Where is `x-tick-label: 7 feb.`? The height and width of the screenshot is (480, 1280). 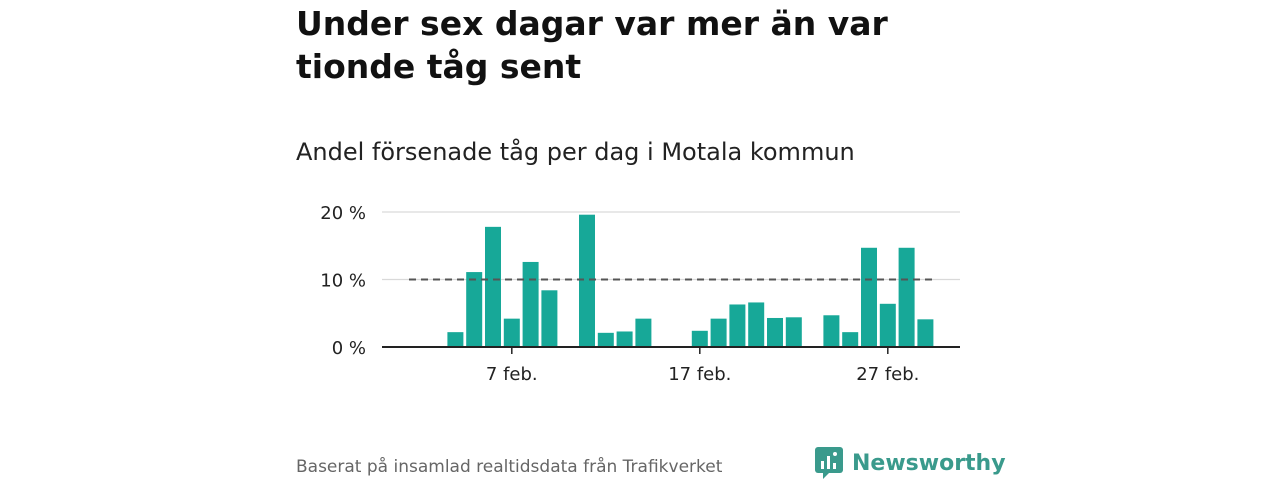 x-tick-label: 7 feb. is located at coordinates (512, 374).